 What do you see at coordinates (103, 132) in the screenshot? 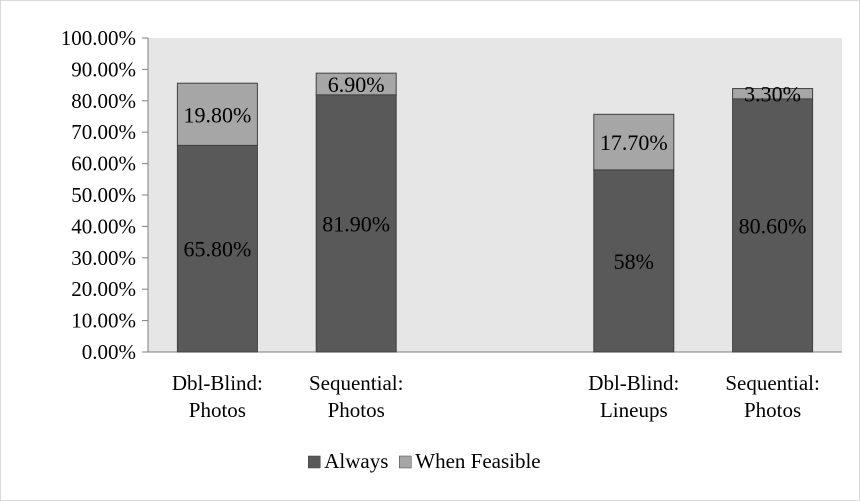
I see `y-tick-label: 70.00%` at bounding box center [103, 132].